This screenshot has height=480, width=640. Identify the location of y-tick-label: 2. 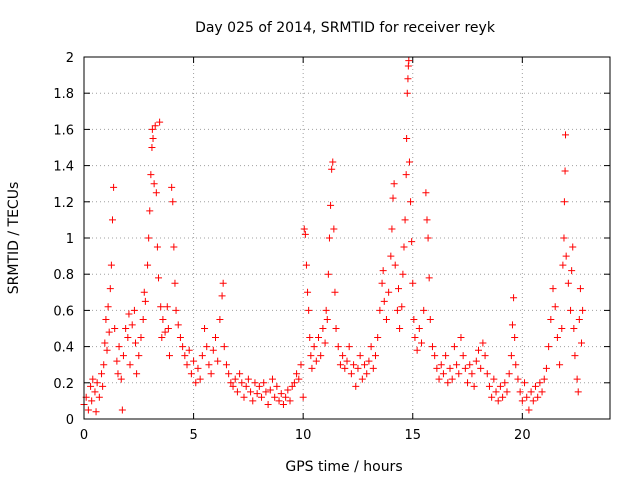
(70, 58).